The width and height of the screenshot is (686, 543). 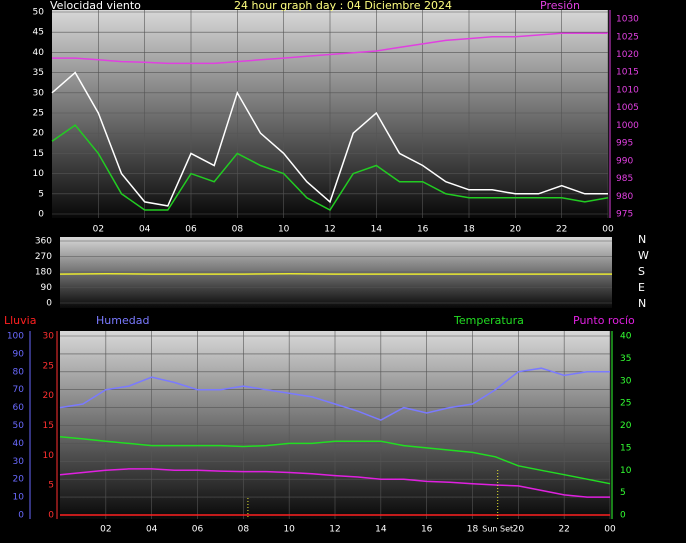 I want to click on plot-area, so click(x=336, y=272).